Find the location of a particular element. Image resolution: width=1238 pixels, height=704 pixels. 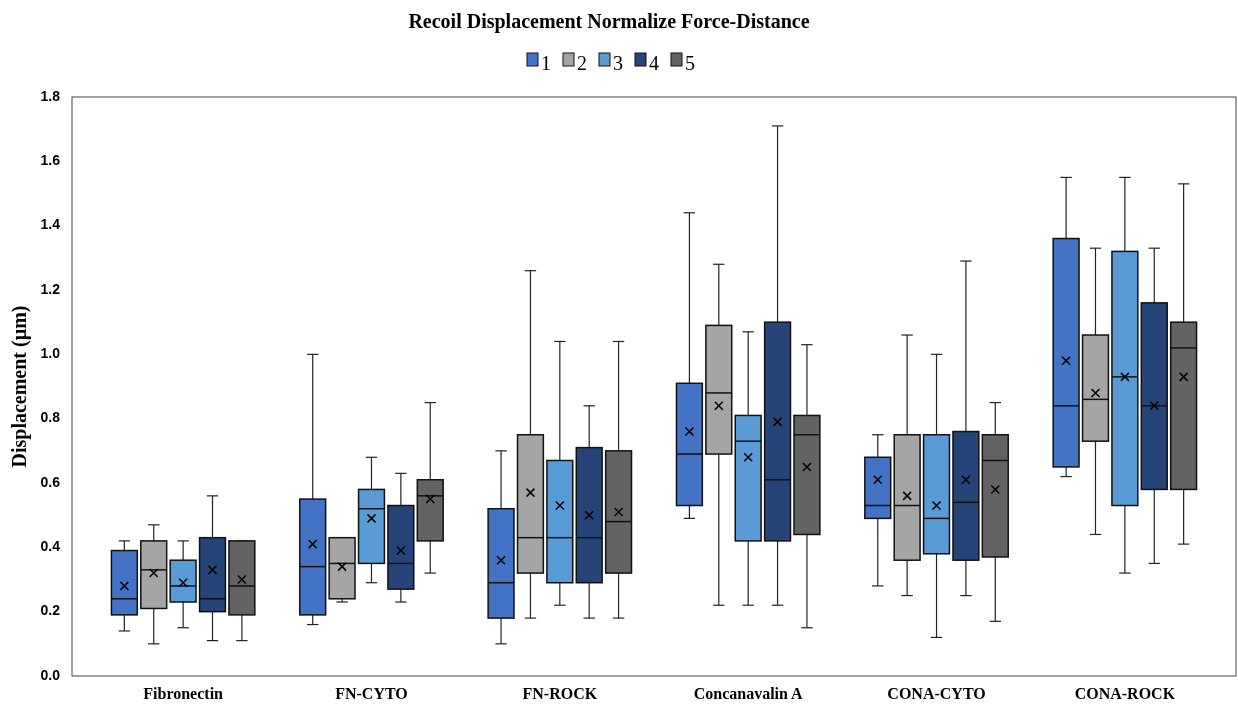

legend-label: 4 is located at coordinates (654, 62).